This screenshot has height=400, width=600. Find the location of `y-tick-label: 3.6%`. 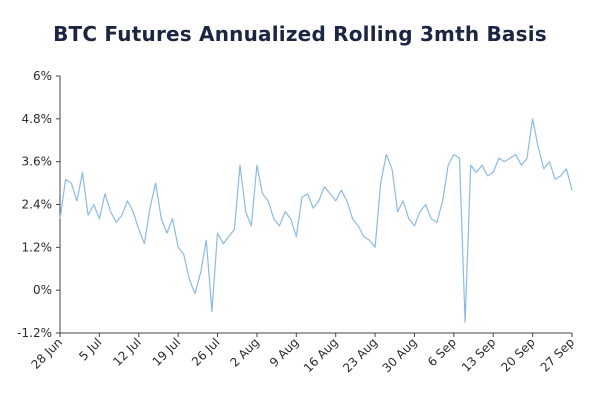

y-tick-label: 3.6% is located at coordinates (37, 162).